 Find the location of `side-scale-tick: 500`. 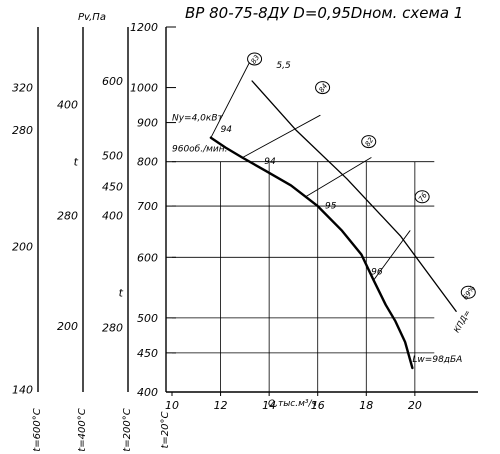

side-scale-tick: 500 is located at coordinates (112, 156).